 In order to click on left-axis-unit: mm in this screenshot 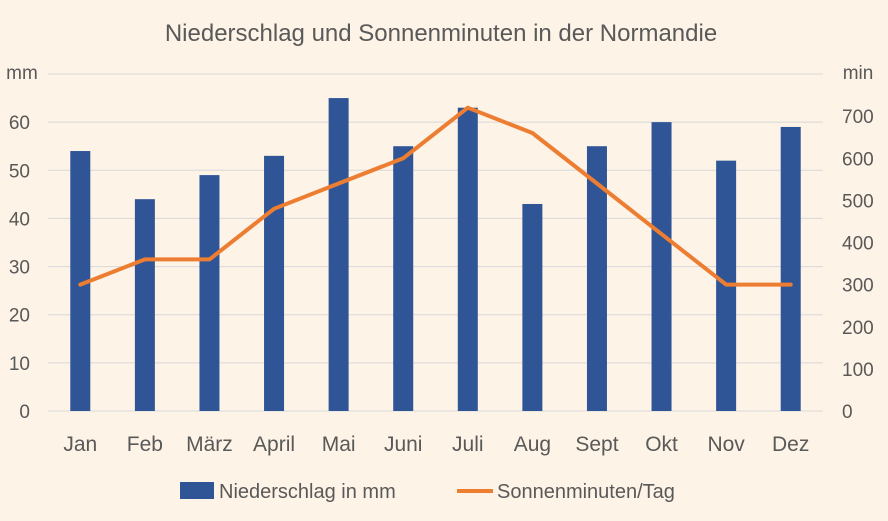, I will do `click(22, 73)`.